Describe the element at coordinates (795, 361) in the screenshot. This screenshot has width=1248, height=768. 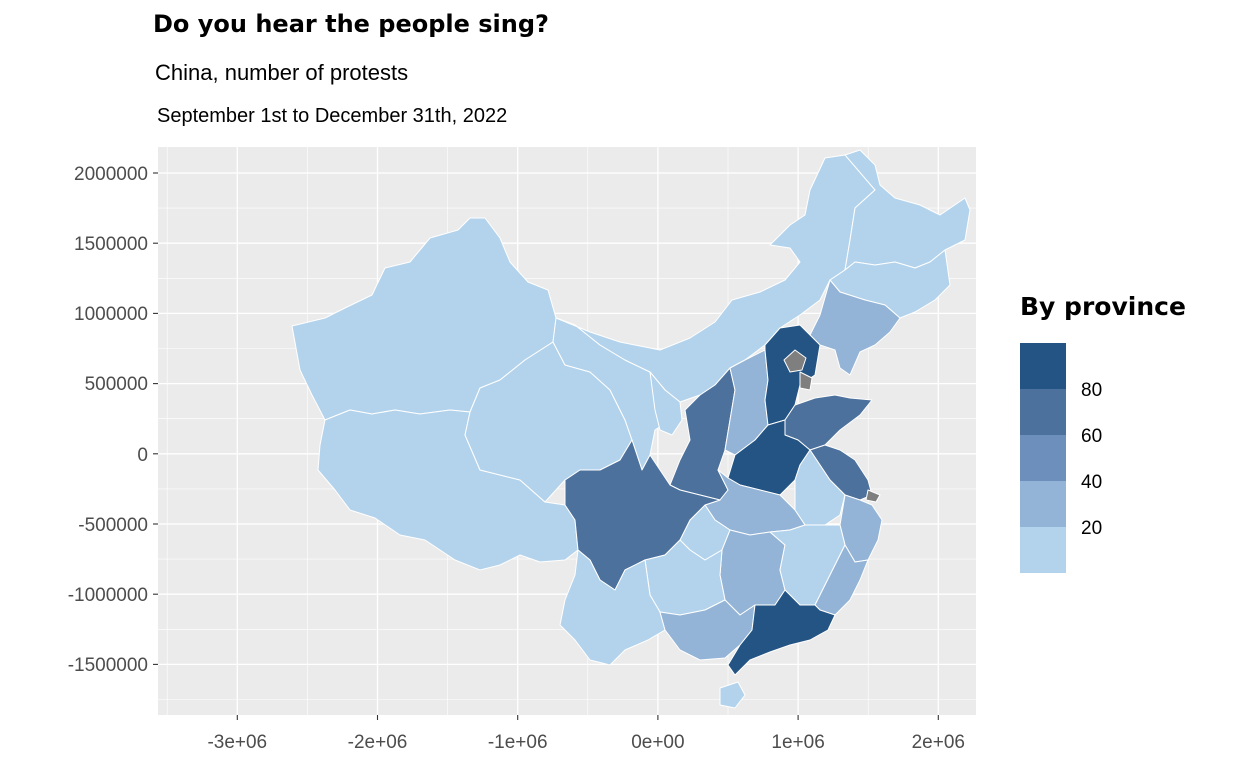
I see `province-beijing` at that location.